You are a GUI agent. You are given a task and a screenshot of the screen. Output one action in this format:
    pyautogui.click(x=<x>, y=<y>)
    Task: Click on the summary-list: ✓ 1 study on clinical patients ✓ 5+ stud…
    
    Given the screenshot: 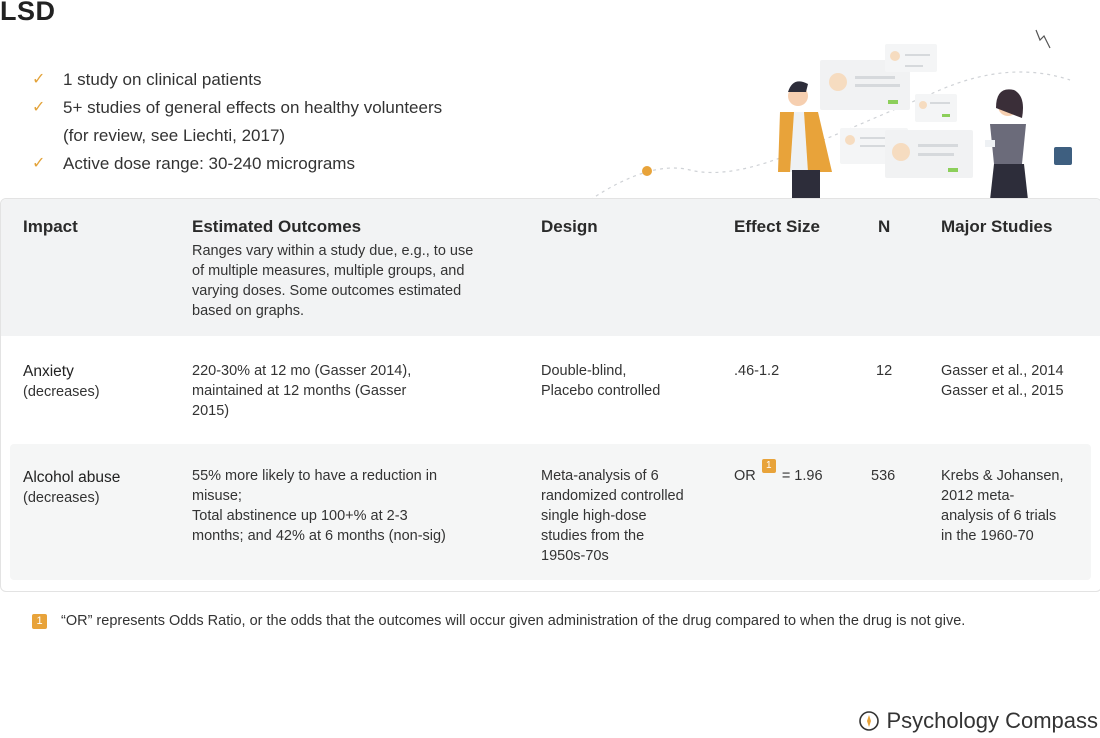 What is the action you would take?
    pyautogui.click(x=237, y=122)
    